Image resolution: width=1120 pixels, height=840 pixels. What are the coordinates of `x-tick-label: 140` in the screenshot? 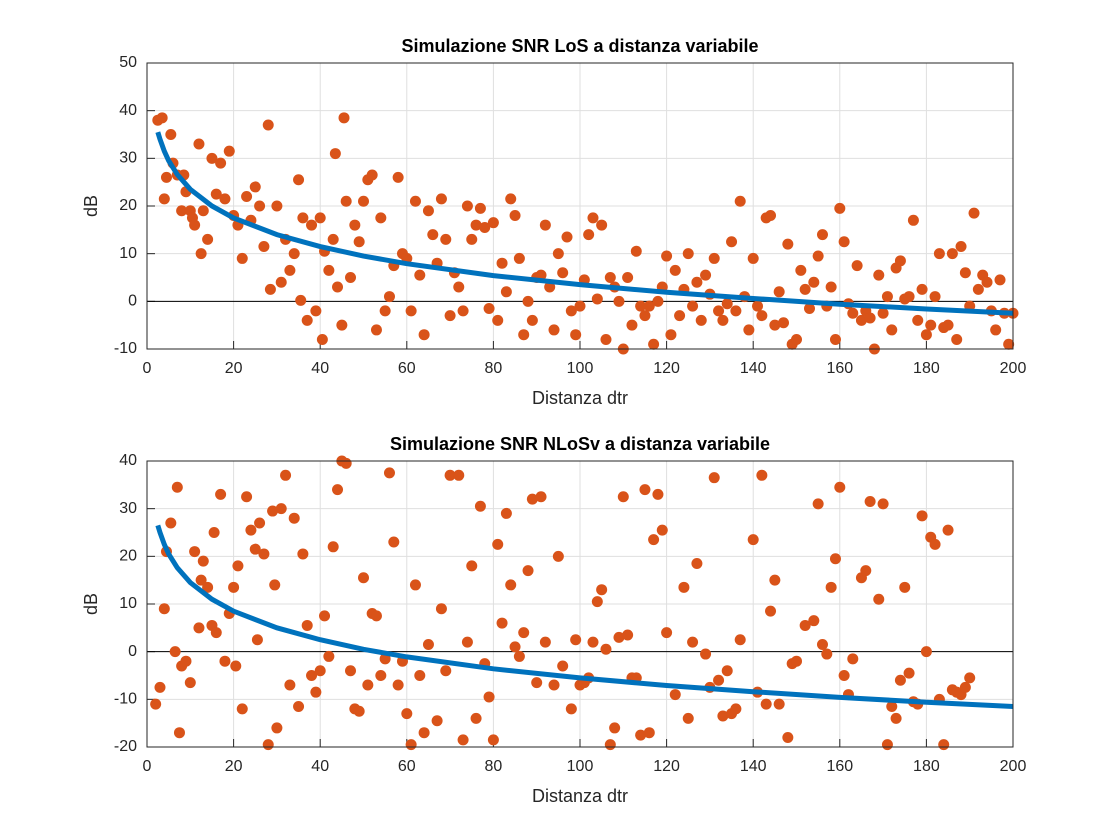 It's located at (753, 766).